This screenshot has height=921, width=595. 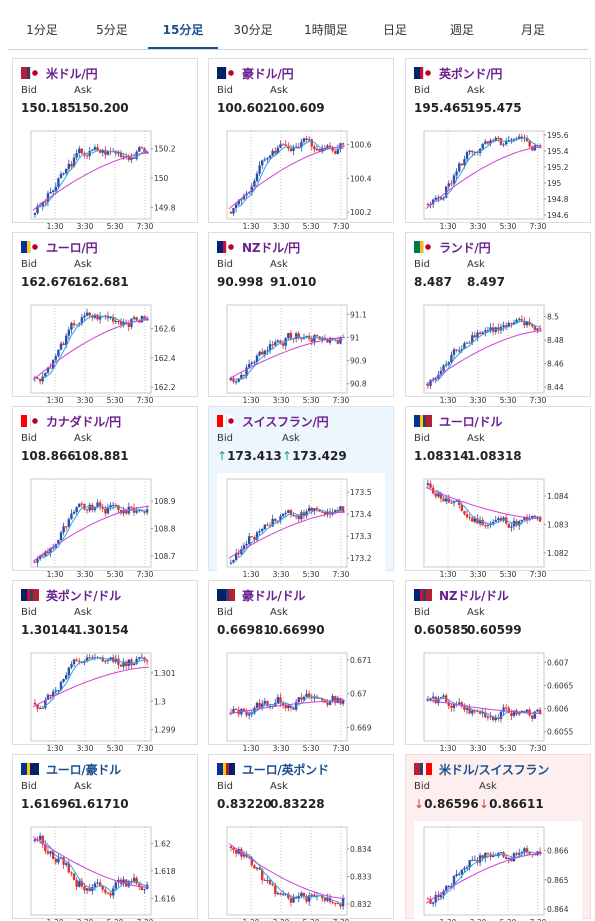 I want to click on pair-name: 豪ドル/ドル, so click(x=274, y=595).